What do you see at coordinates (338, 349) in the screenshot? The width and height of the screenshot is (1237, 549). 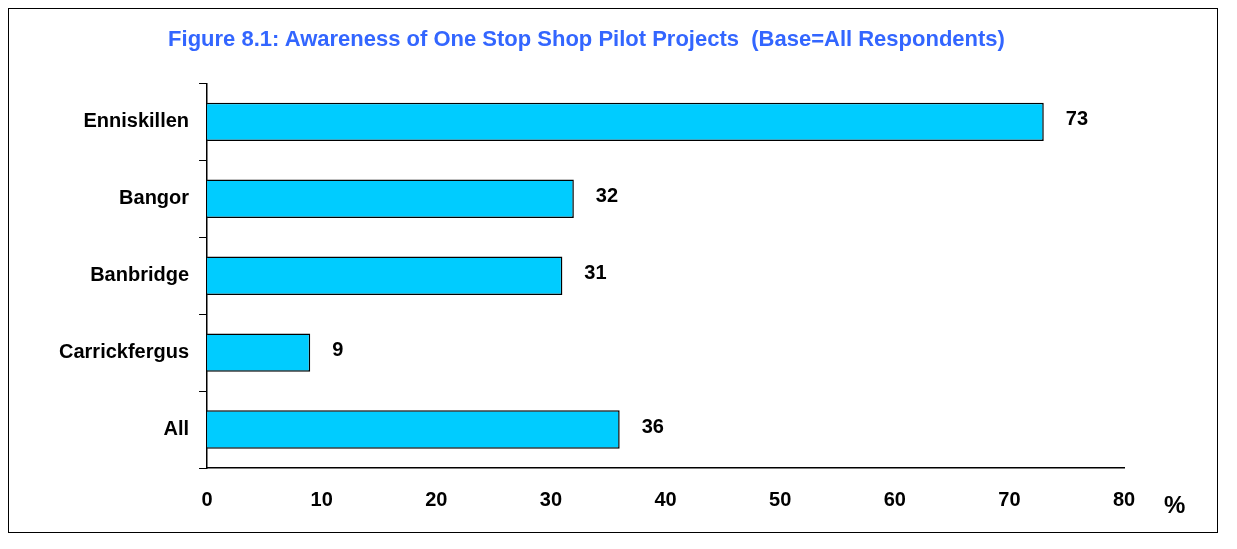 I see `data-label: 9` at bounding box center [338, 349].